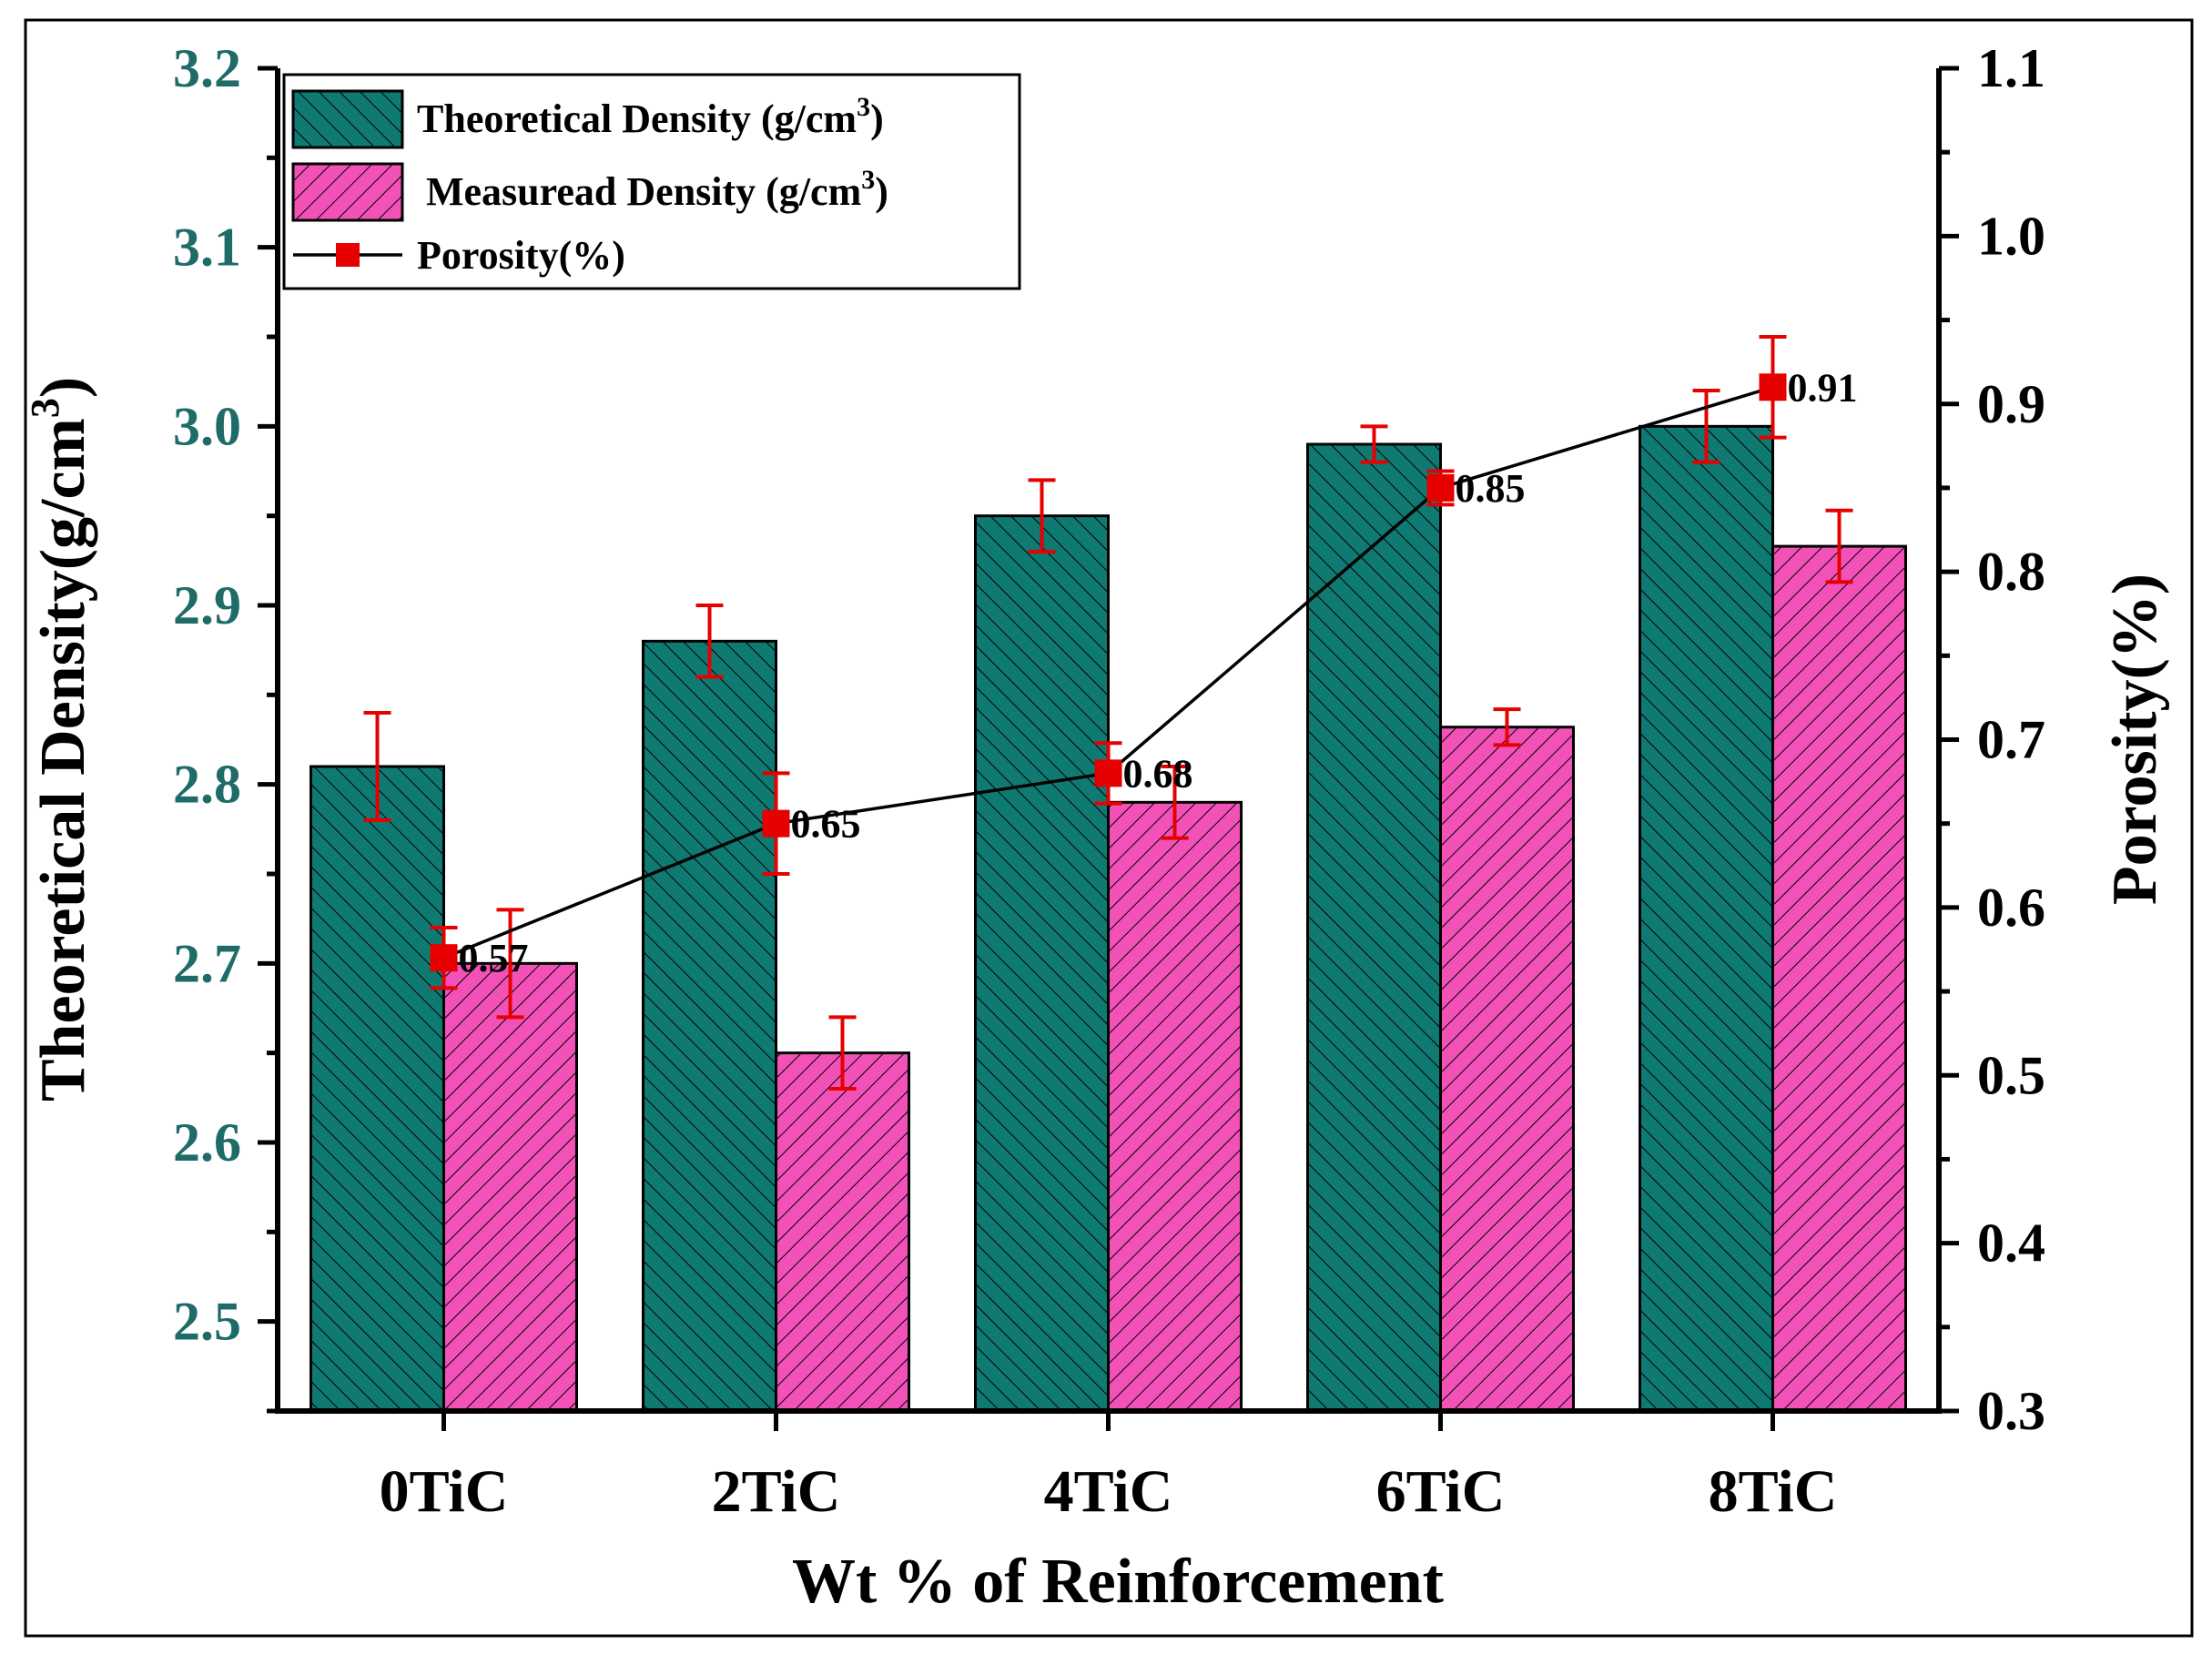  What do you see at coordinates (1823, 387) in the screenshot?
I see `porosity-label-4: 0.91` at bounding box center [1823, 387].